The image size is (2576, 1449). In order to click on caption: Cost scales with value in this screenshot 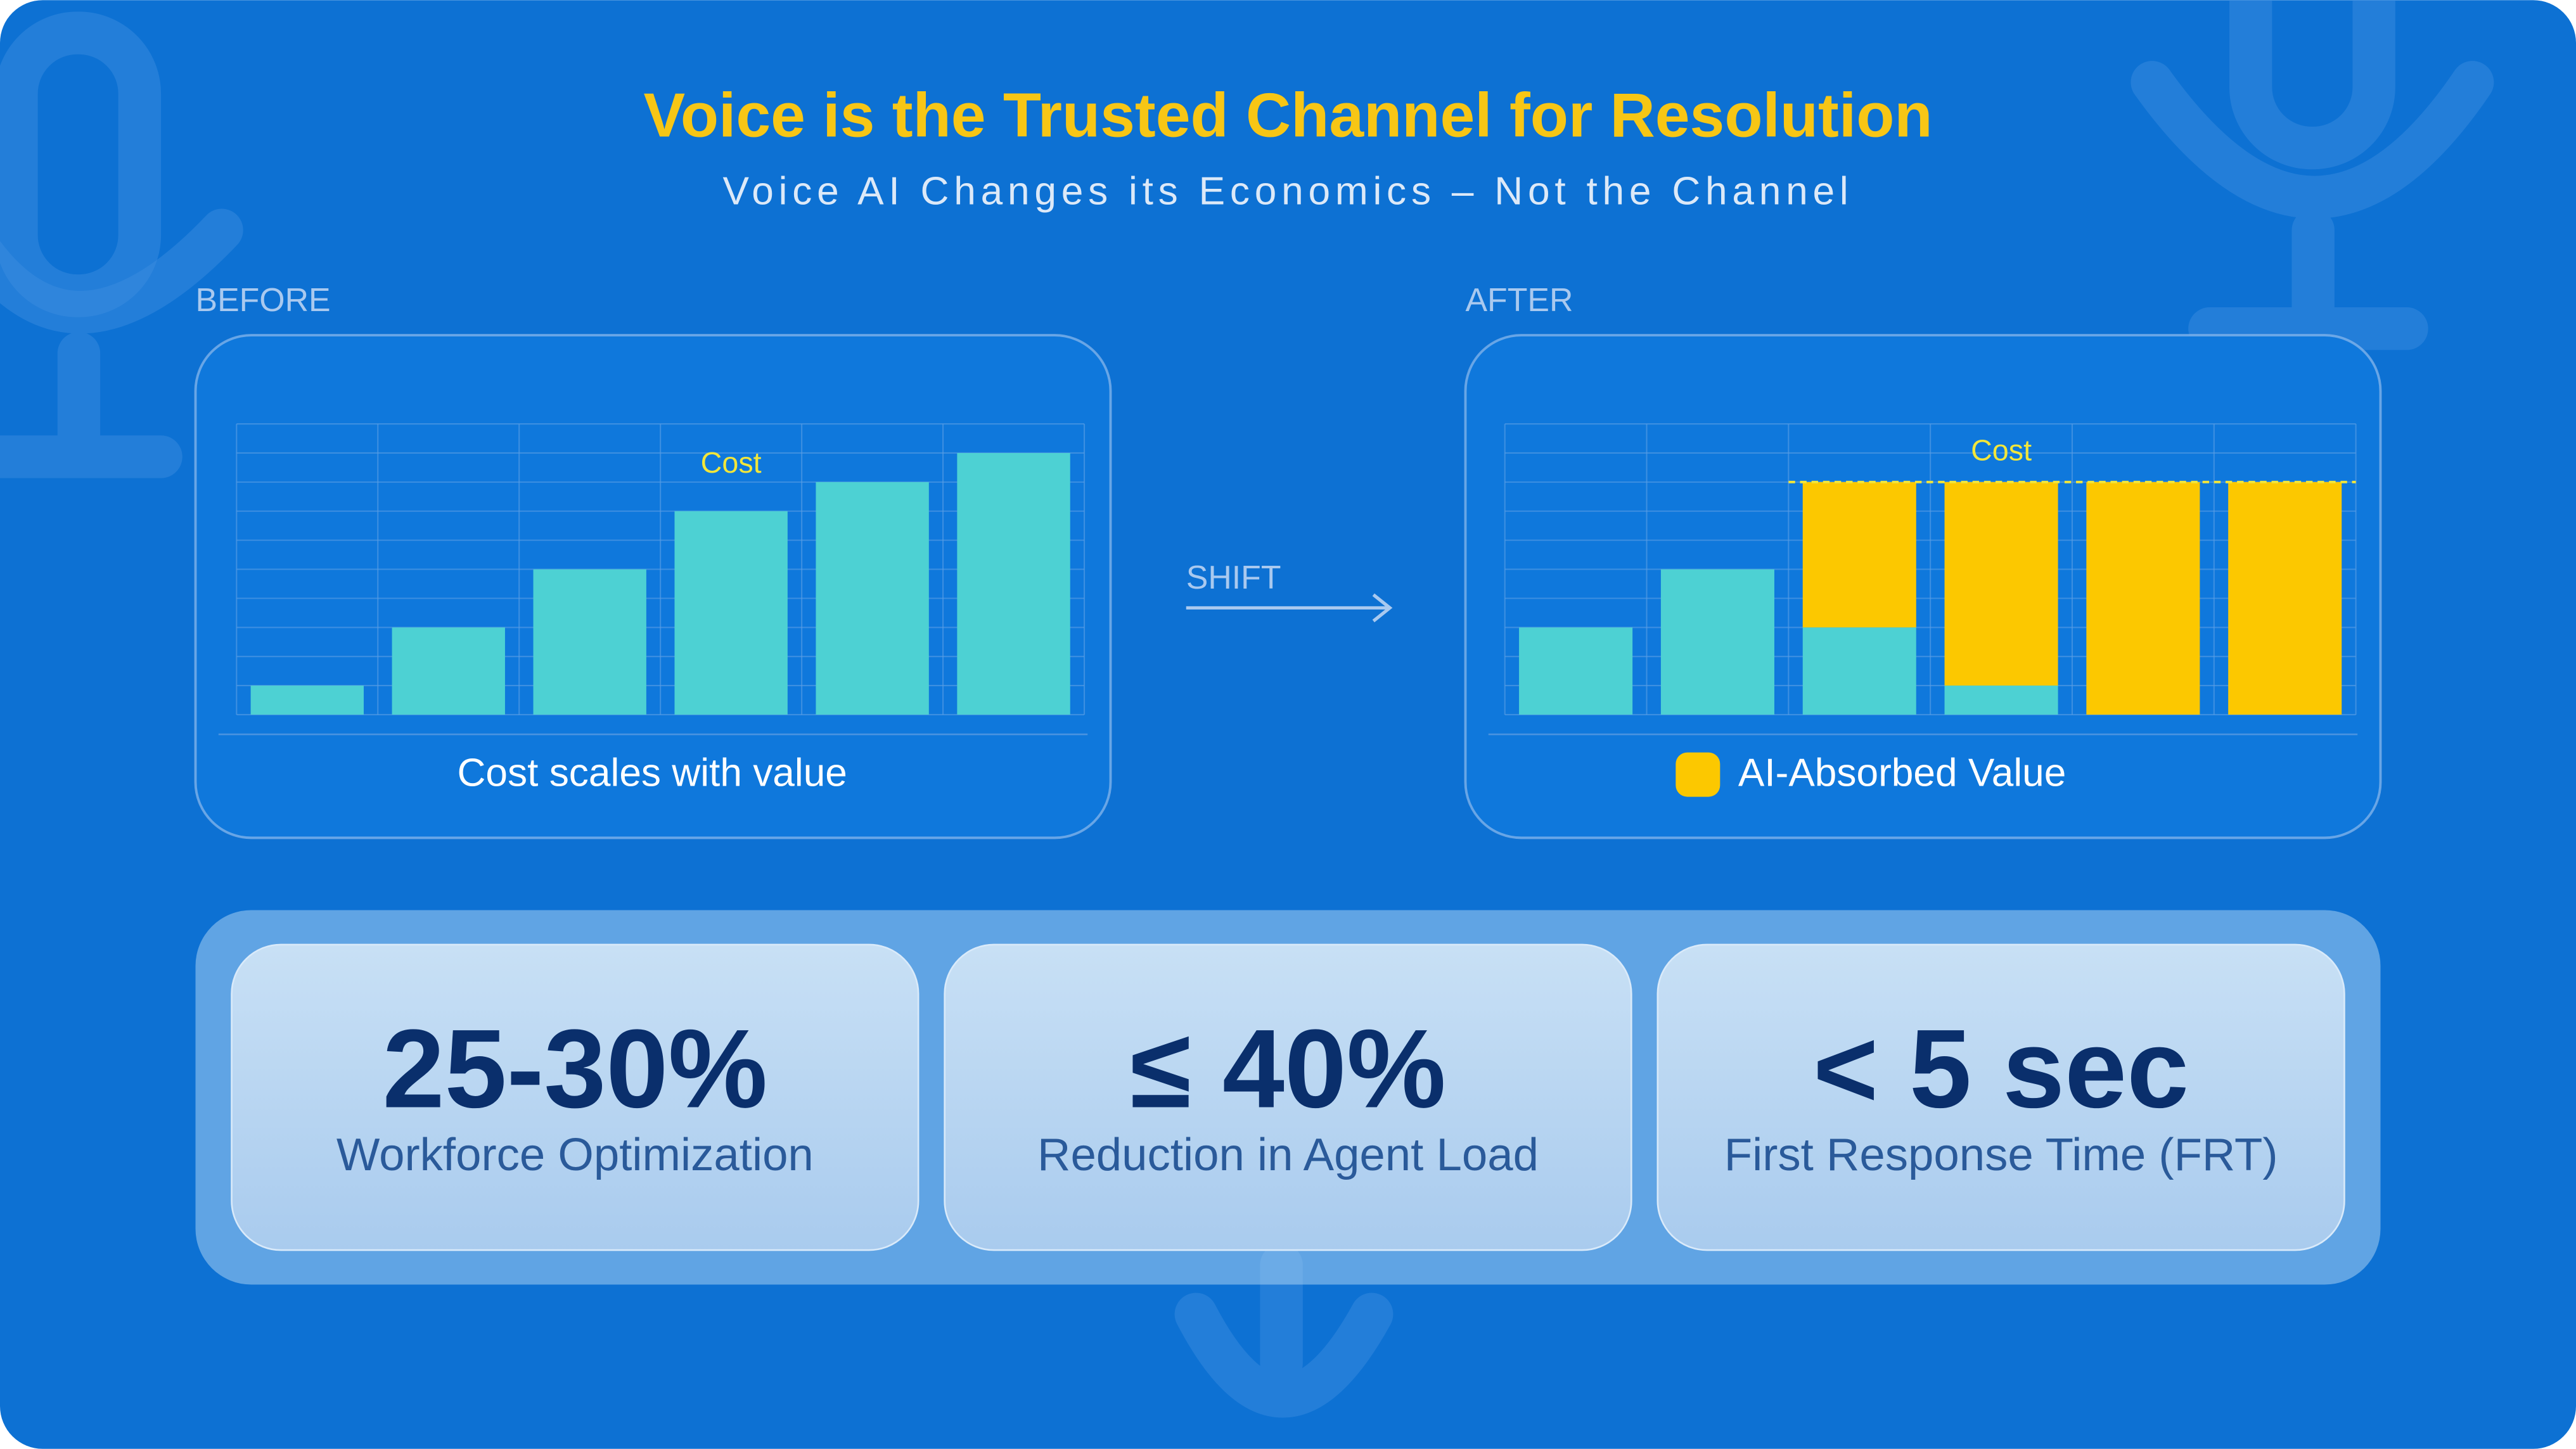, I will do `click(652, 773)`.